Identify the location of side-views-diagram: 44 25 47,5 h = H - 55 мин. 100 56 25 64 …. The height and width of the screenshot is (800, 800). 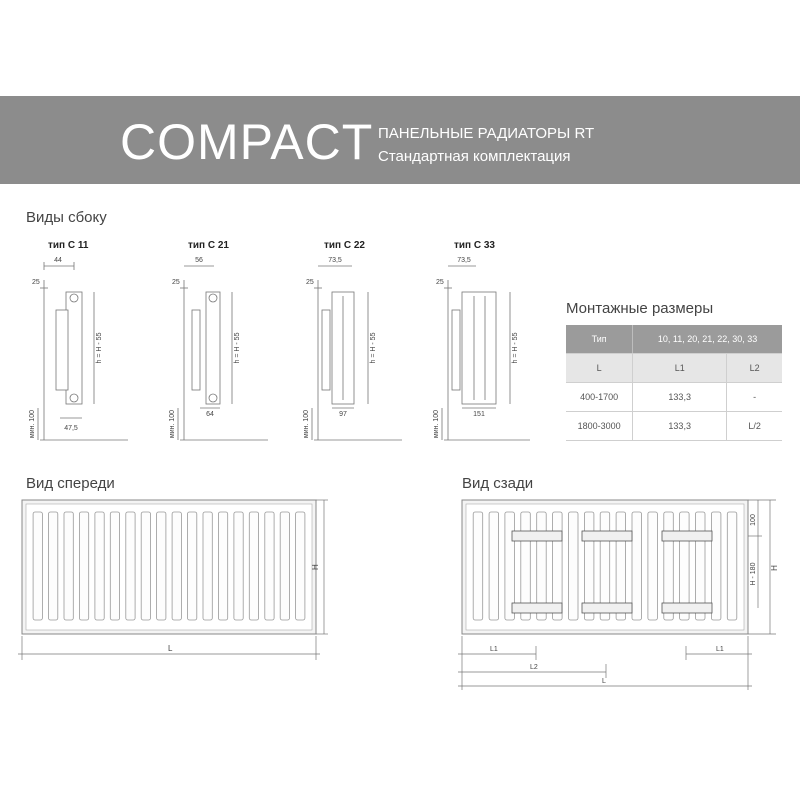
(279, 349).